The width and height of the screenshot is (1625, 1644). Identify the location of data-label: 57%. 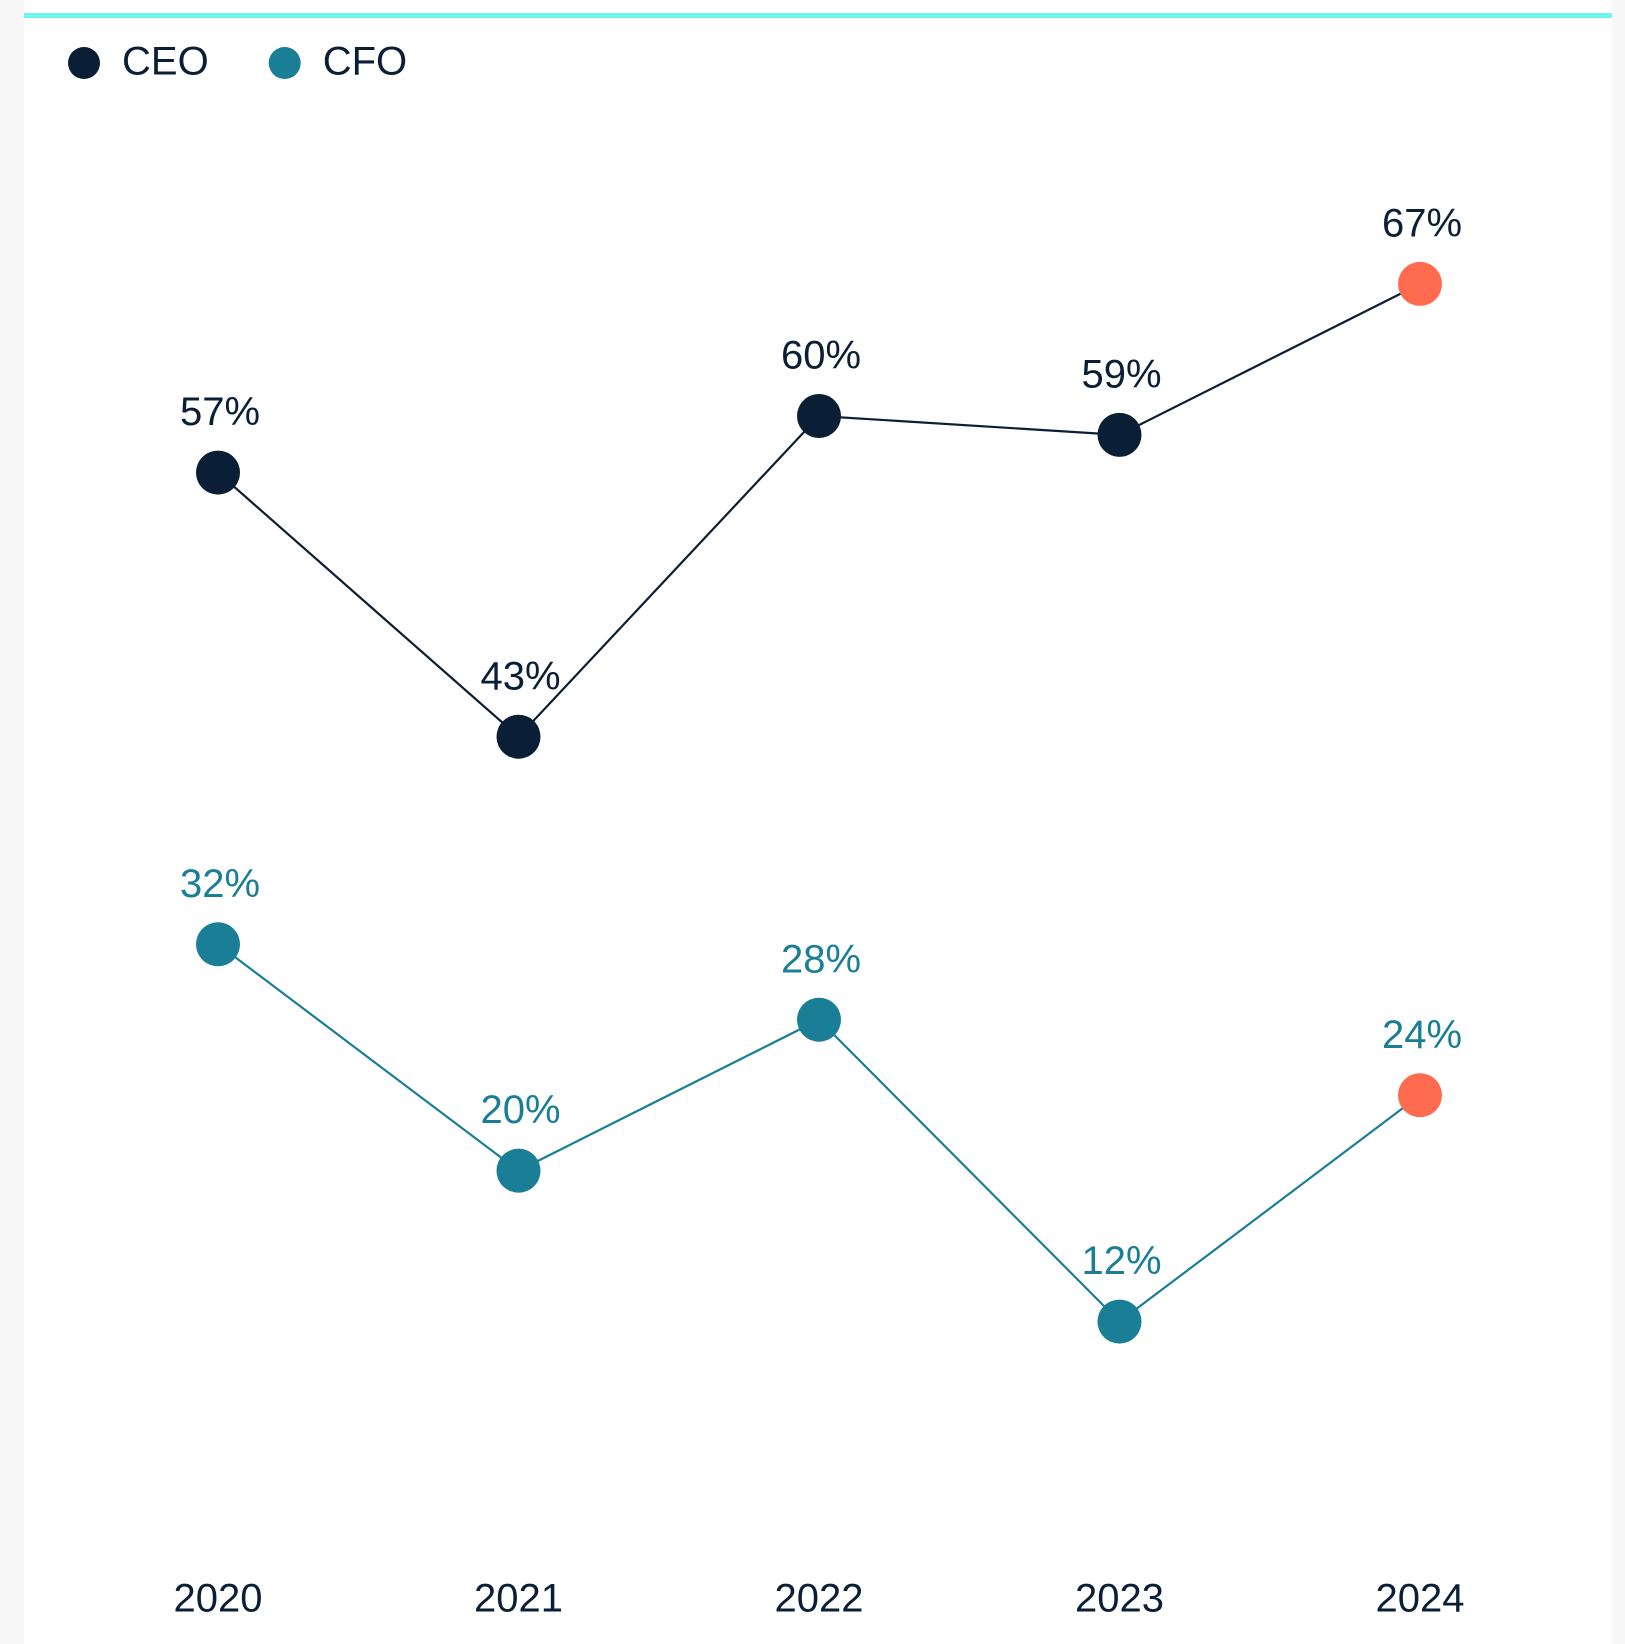
(220, 412).